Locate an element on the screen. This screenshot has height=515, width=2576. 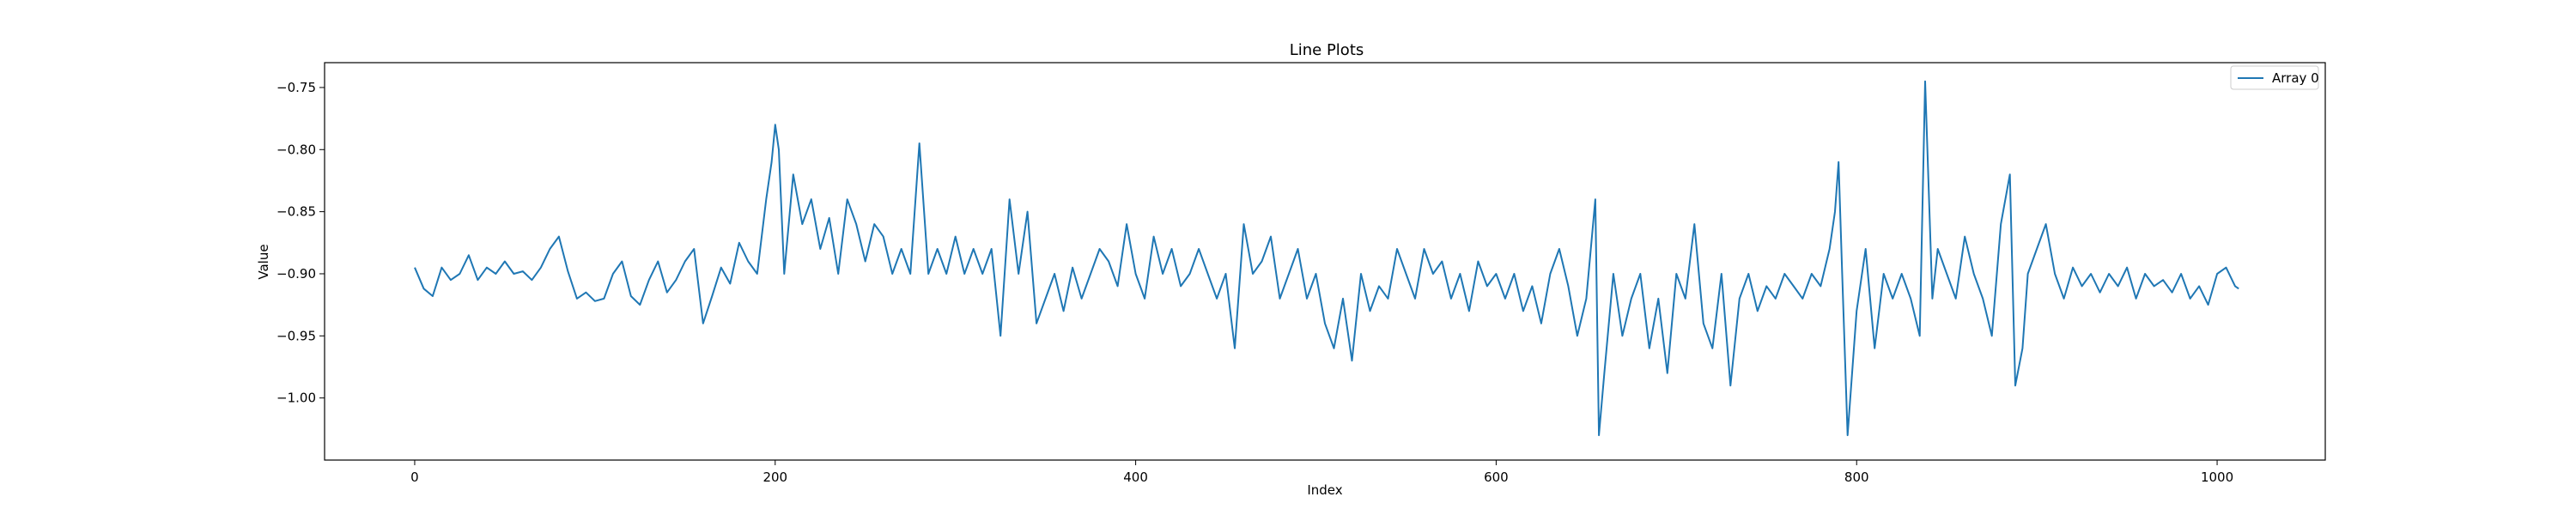
x-tick-label: 800 is located at coordinates (1857, 477).